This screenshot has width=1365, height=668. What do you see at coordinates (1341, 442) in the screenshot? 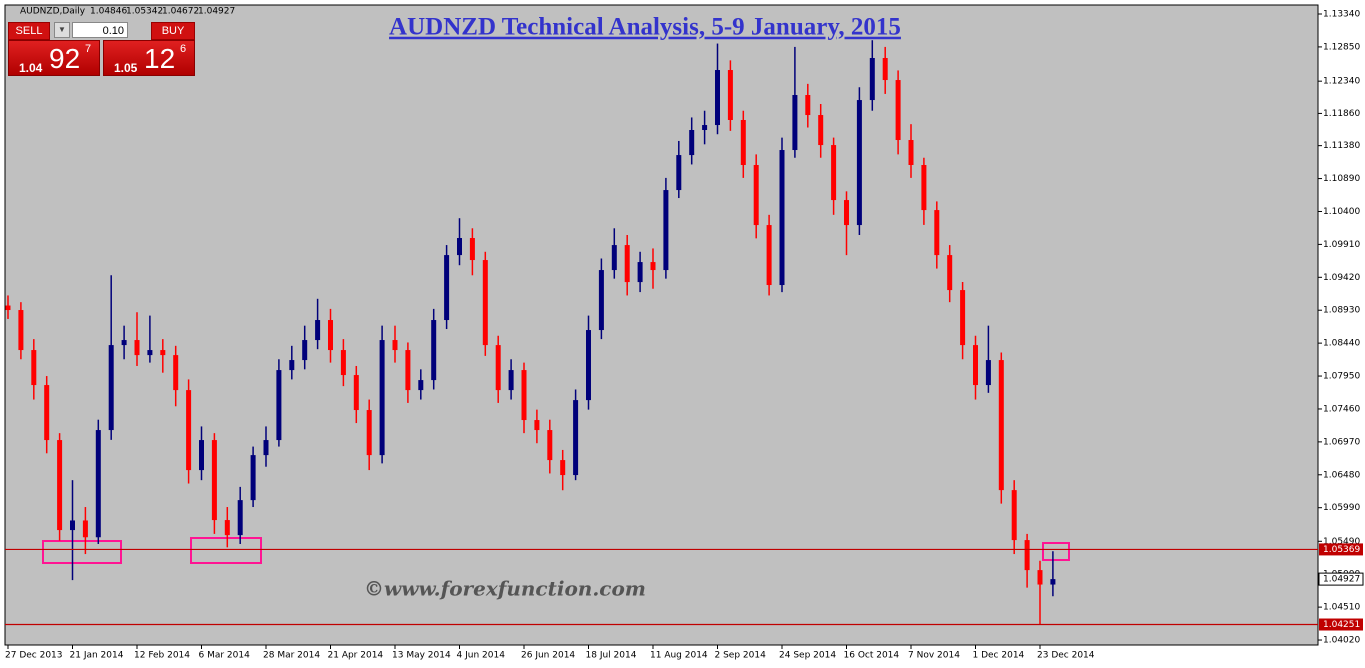
I see `y-tick-label: 1.06970` at bounding box center [1341, 442].